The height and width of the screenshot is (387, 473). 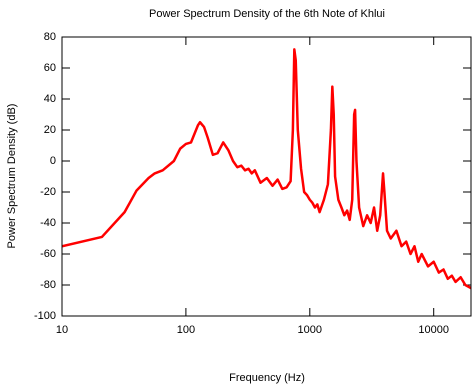 I want to click on x-tick-label: 100, so click(x=186, y=330).